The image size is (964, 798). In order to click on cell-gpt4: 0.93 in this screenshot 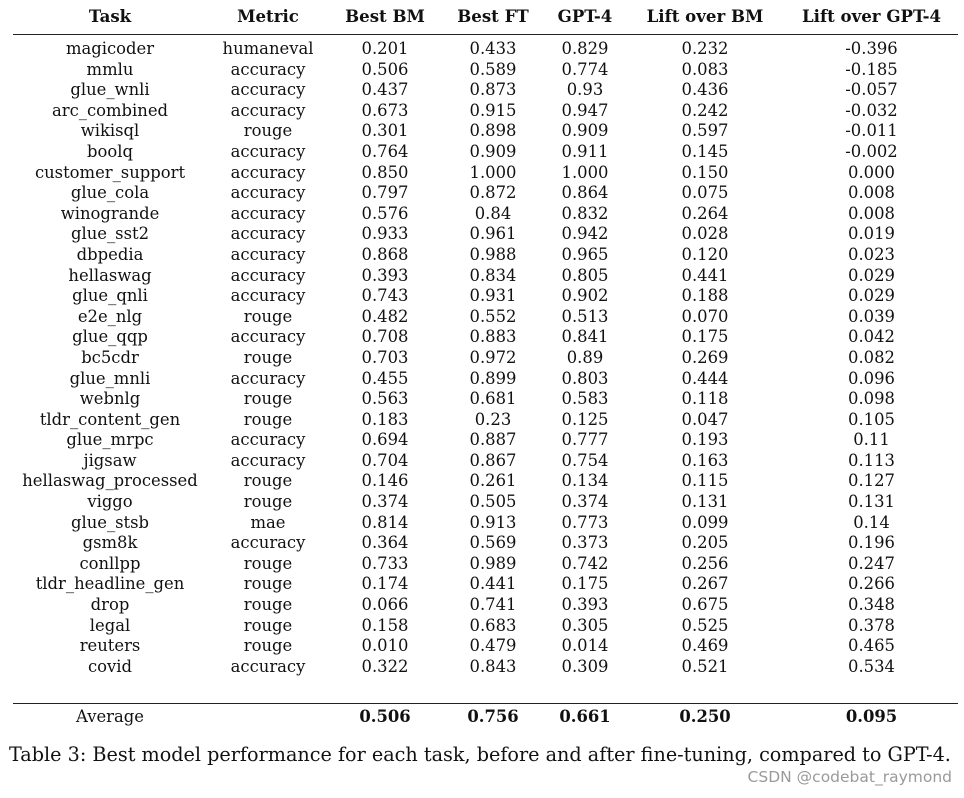, I will do `click(585, 90)`.